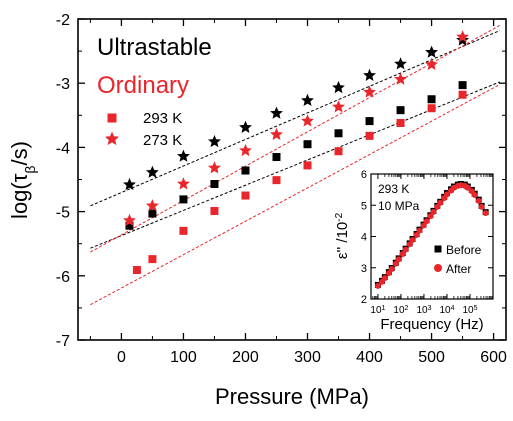 The width and height of the screenshot is (513, 421). What do you see at coordinates (458, 269) in the screenshot?
I see `inset-legend-after: After` at bounding box center [458, 269].